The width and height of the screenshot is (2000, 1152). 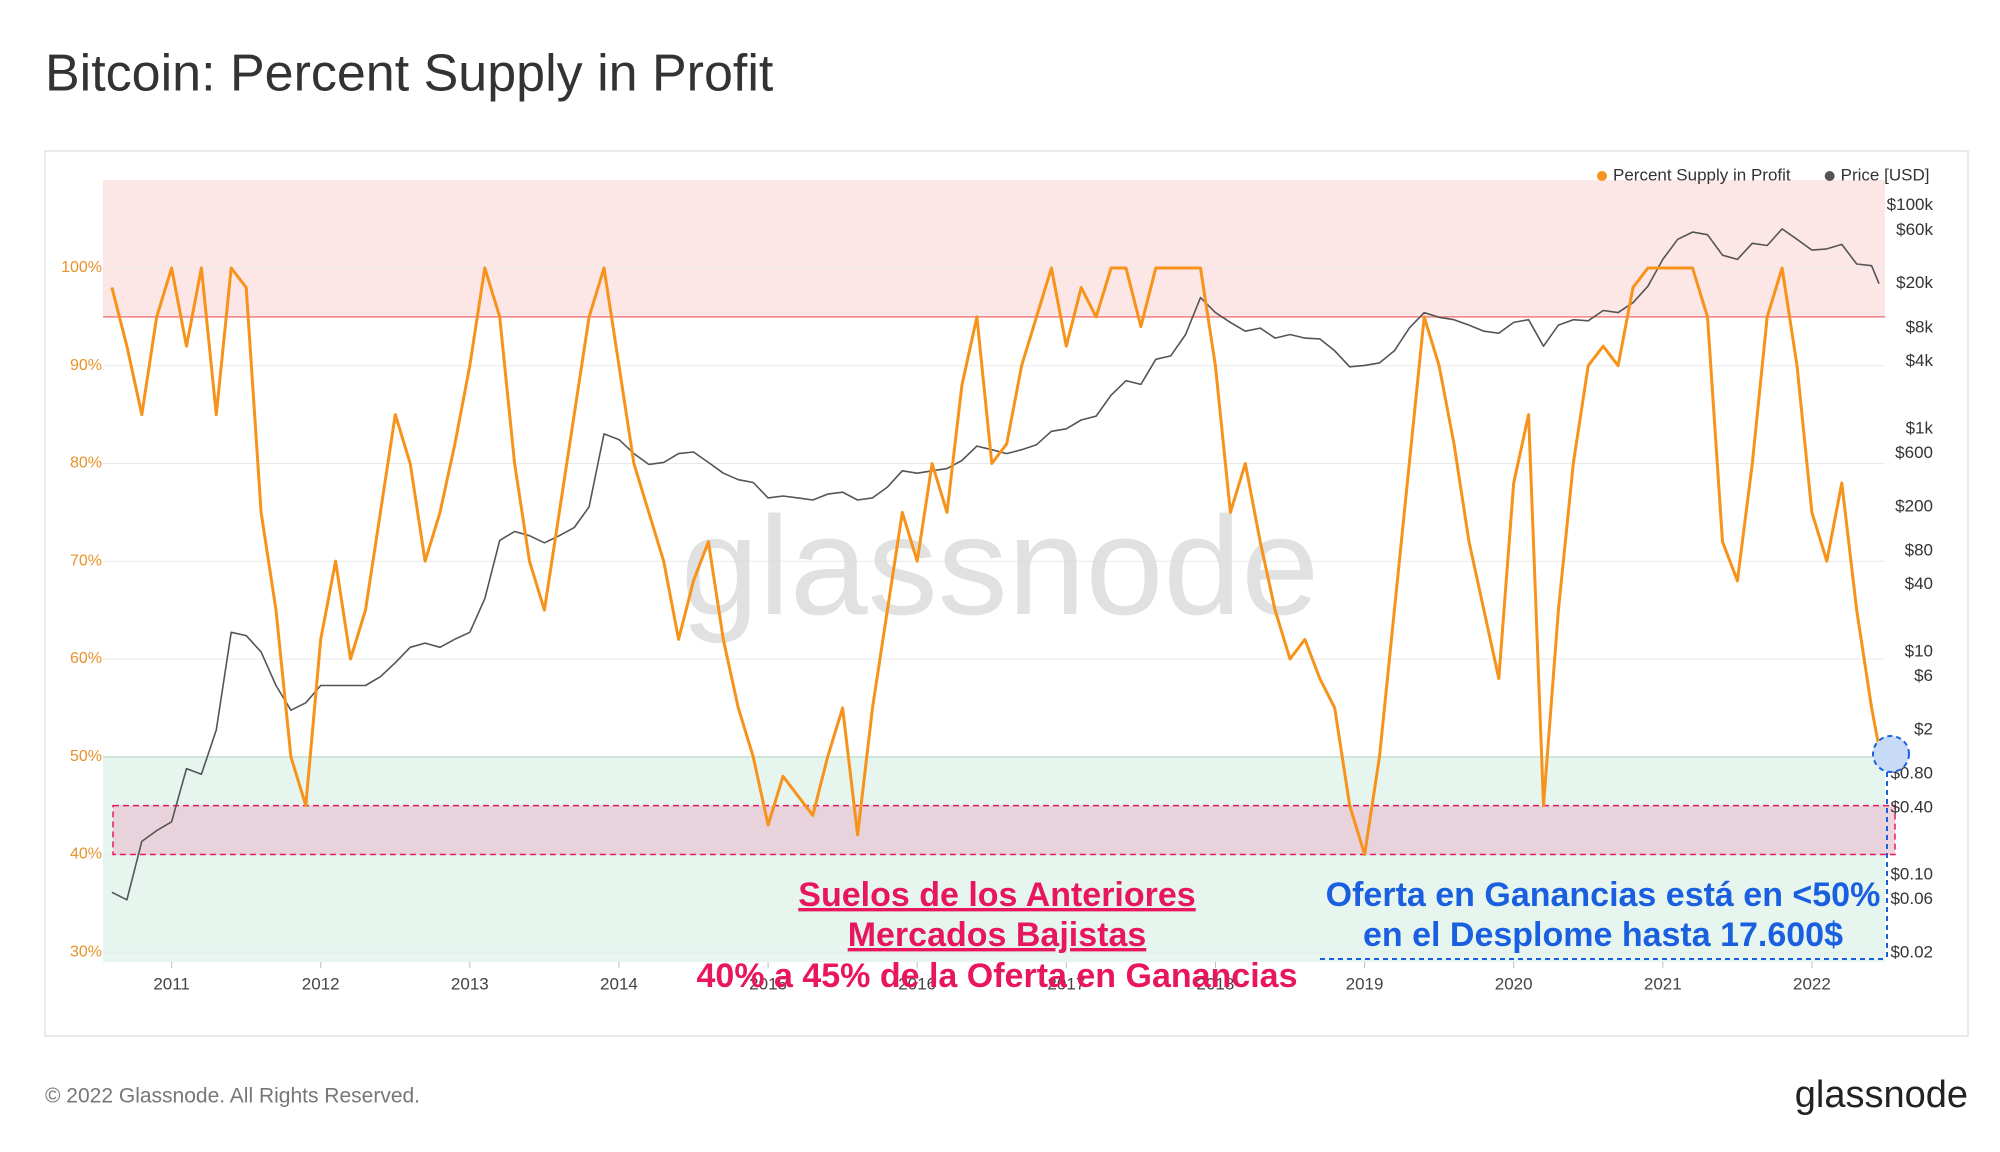 I want to click on x-tick-label: 2019, so click(x=1365, y=983).